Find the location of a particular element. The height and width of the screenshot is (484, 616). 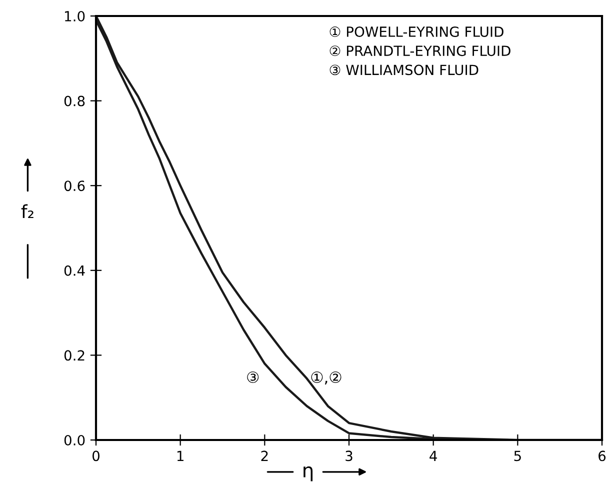

annotation: ③ WILLIAMSON FLUID is located at coordinates (404, 70).